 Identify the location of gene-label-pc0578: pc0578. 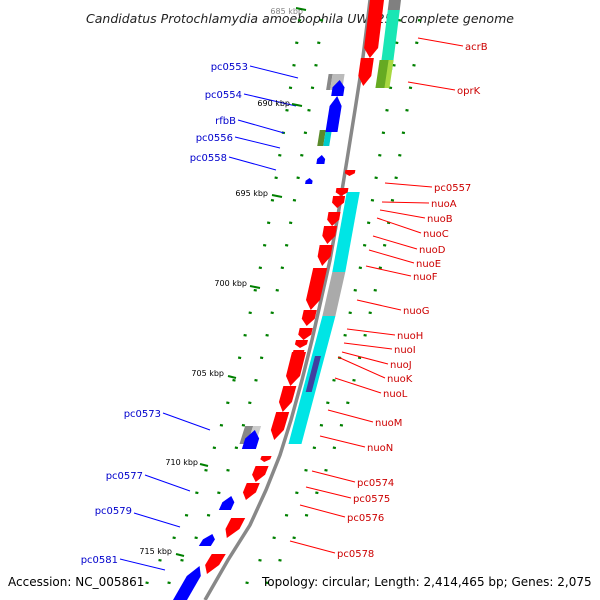
(355, 554).